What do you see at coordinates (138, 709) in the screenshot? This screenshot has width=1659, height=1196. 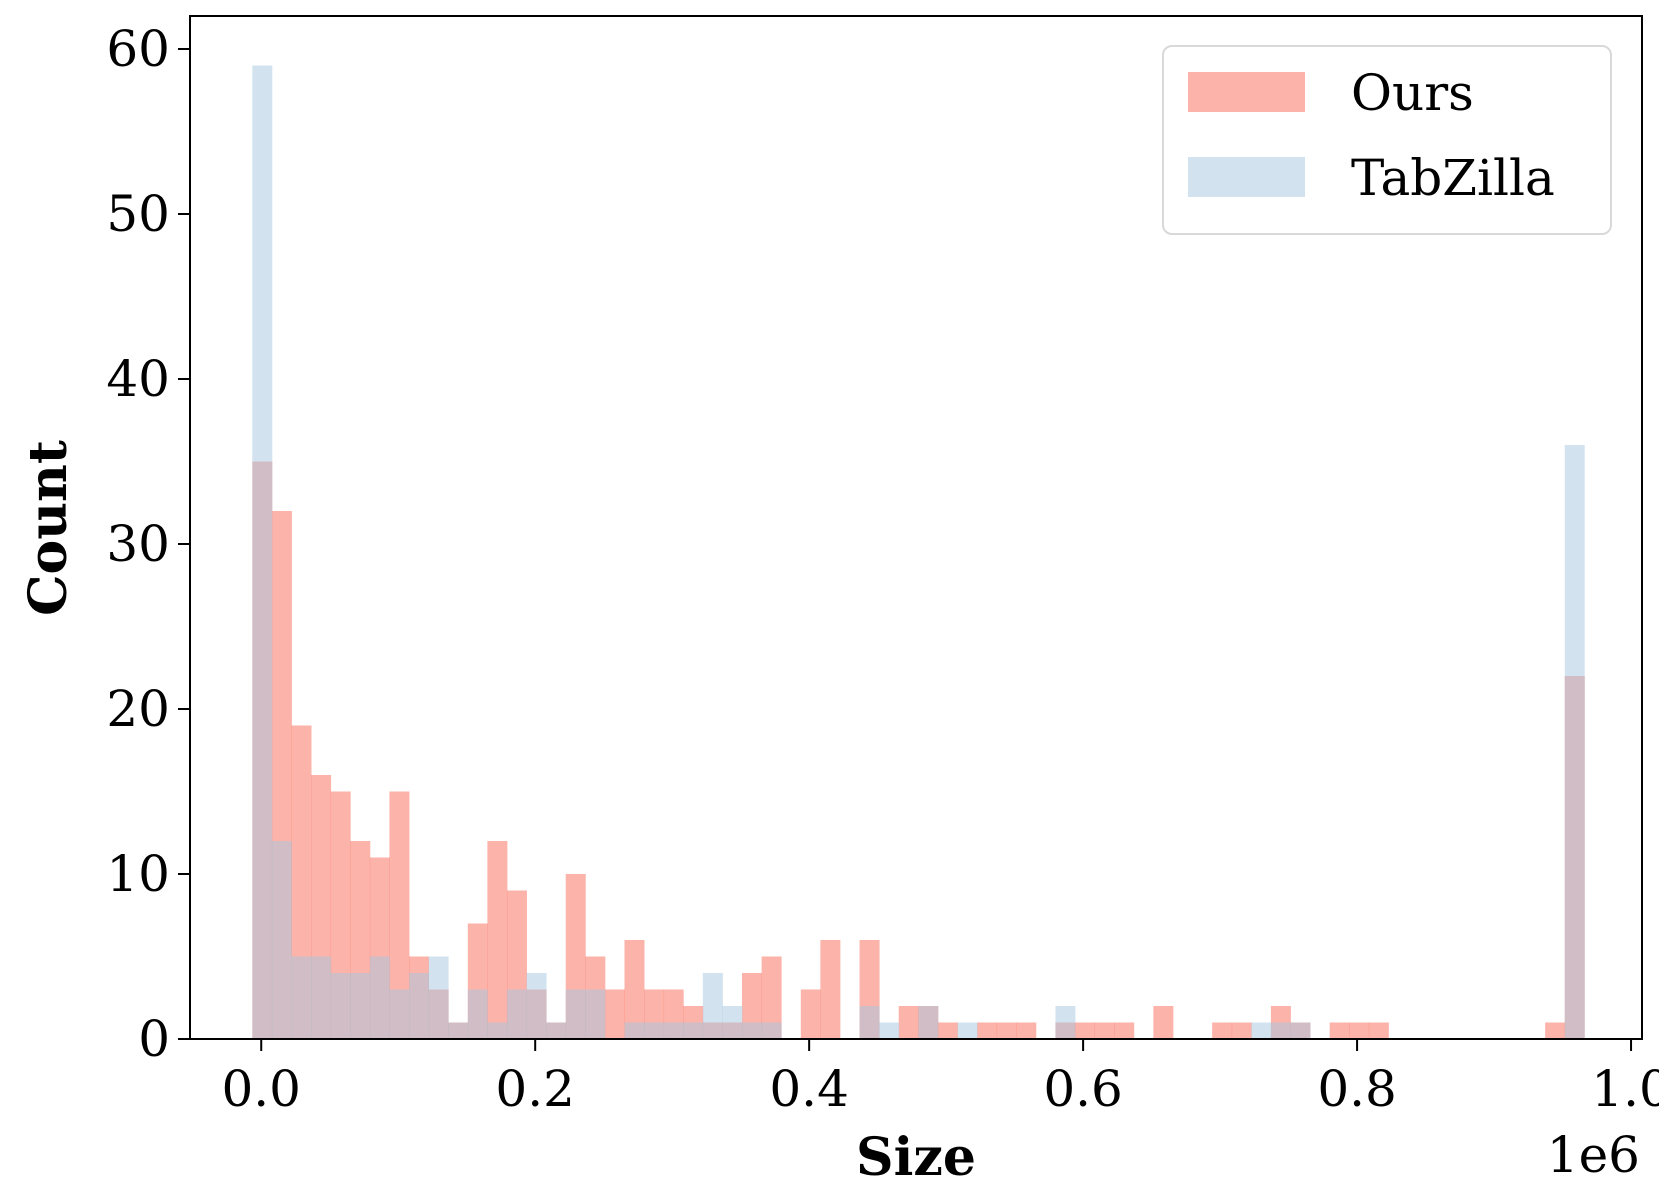 I see `y-tick-label: 20` at bounding box center [138, 709].